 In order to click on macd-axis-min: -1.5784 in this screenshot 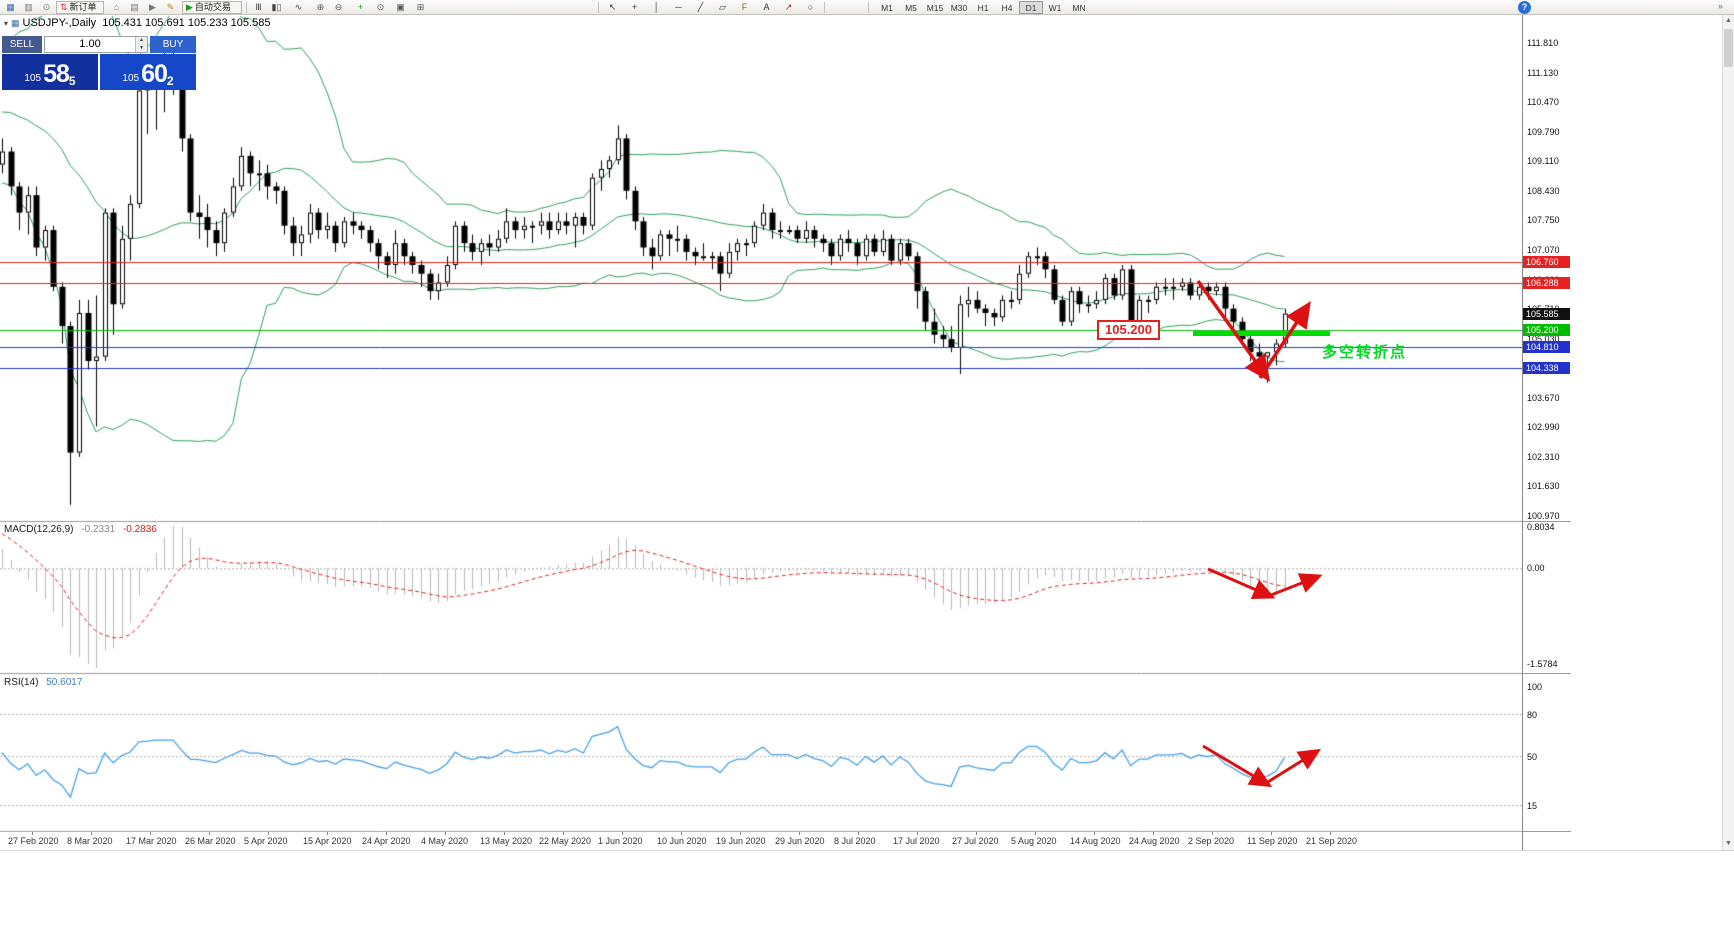, I will do `click(1542, 664)`.